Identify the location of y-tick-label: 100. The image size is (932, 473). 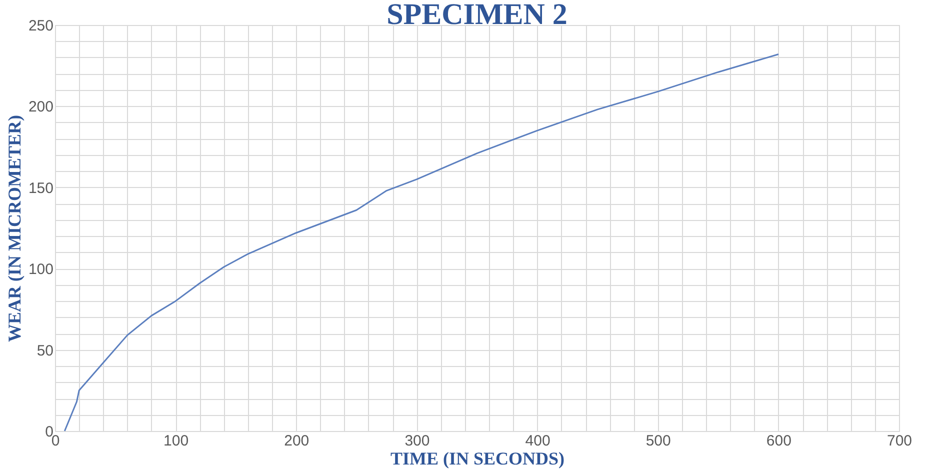
(41, 269).